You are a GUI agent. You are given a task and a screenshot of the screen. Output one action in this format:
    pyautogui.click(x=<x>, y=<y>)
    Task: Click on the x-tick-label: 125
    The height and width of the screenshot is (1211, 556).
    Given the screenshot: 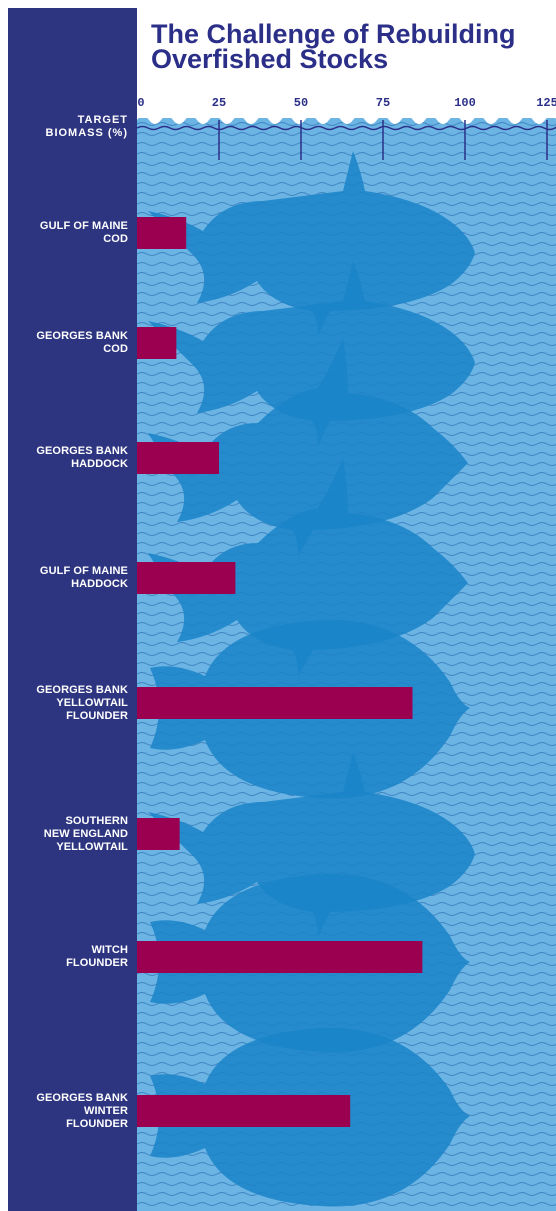 What is the action you would take?
    pyautogui.click(x=546, y=103)
    